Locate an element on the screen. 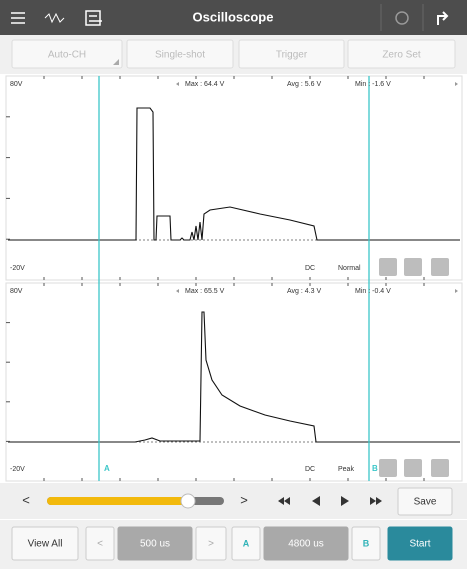 This screenshot has height=574, width=467. mode-label: Normal is located at coordinates (349, 268).